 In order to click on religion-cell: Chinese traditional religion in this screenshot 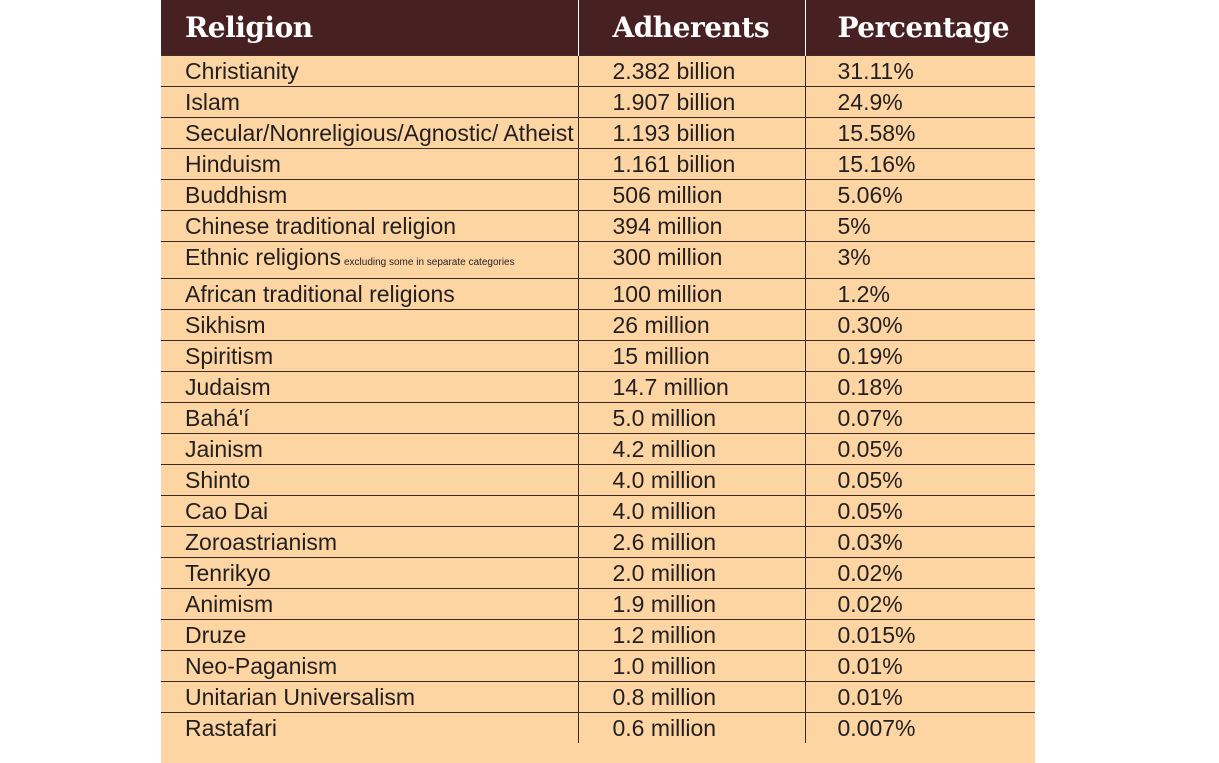, I will do `click(370, 226)`.